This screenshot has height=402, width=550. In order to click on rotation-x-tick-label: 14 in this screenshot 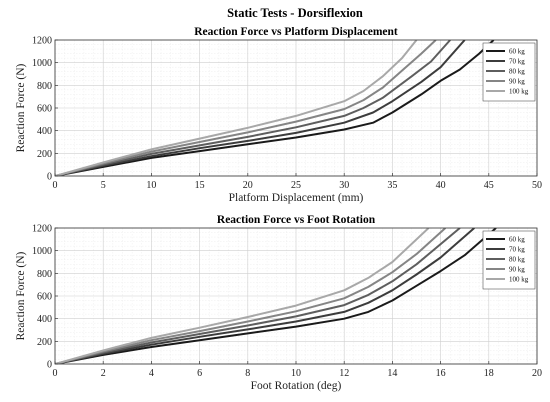, I will do `click(392, 373)`.